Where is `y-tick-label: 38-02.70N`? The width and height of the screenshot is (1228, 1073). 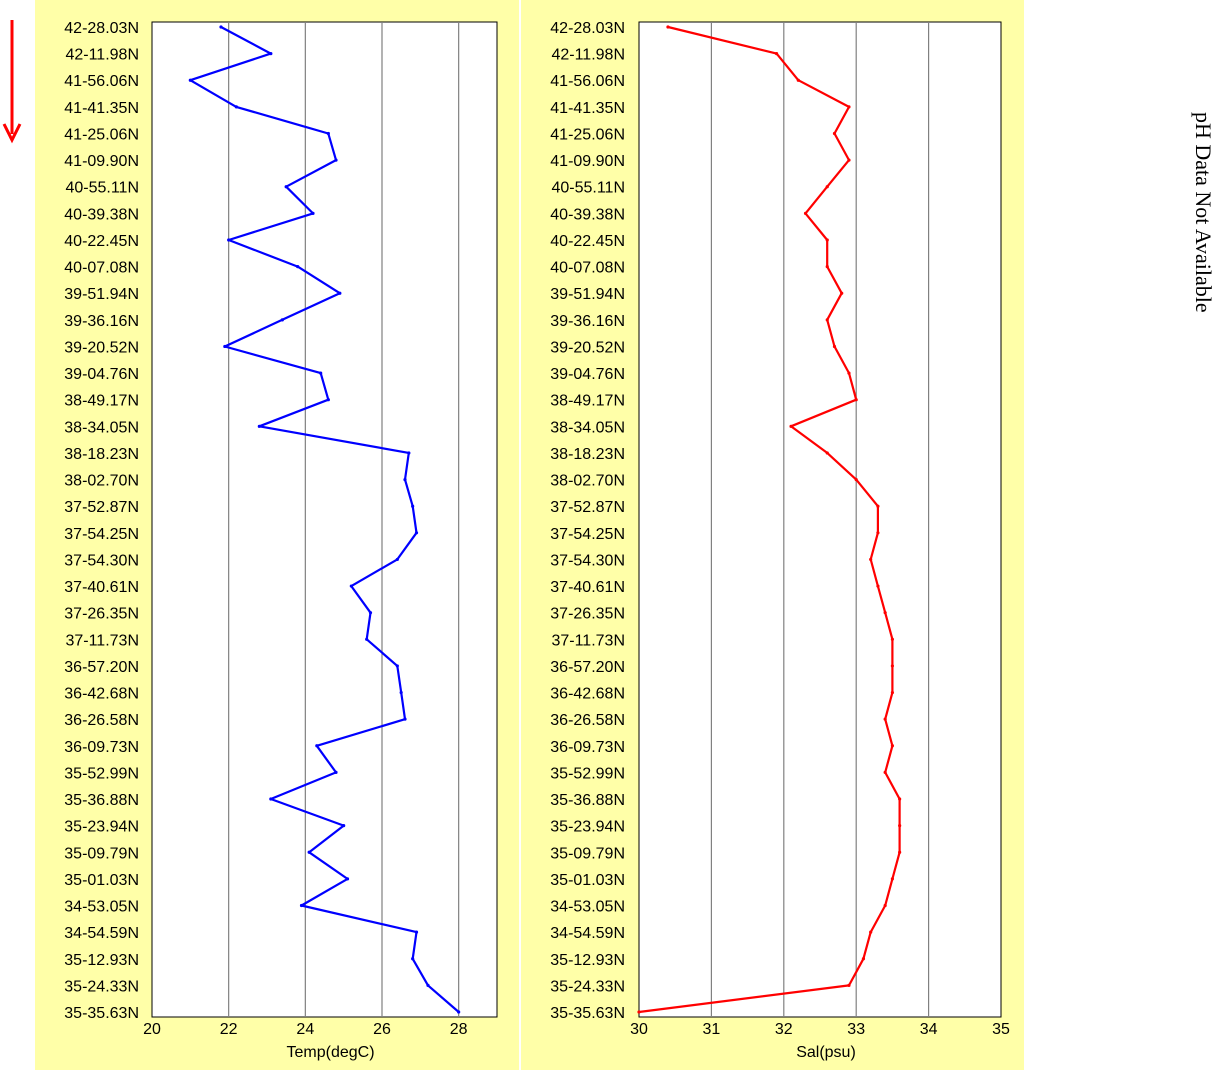 y-tick-label: 38-02.70N is located at coordinates (587, 481).